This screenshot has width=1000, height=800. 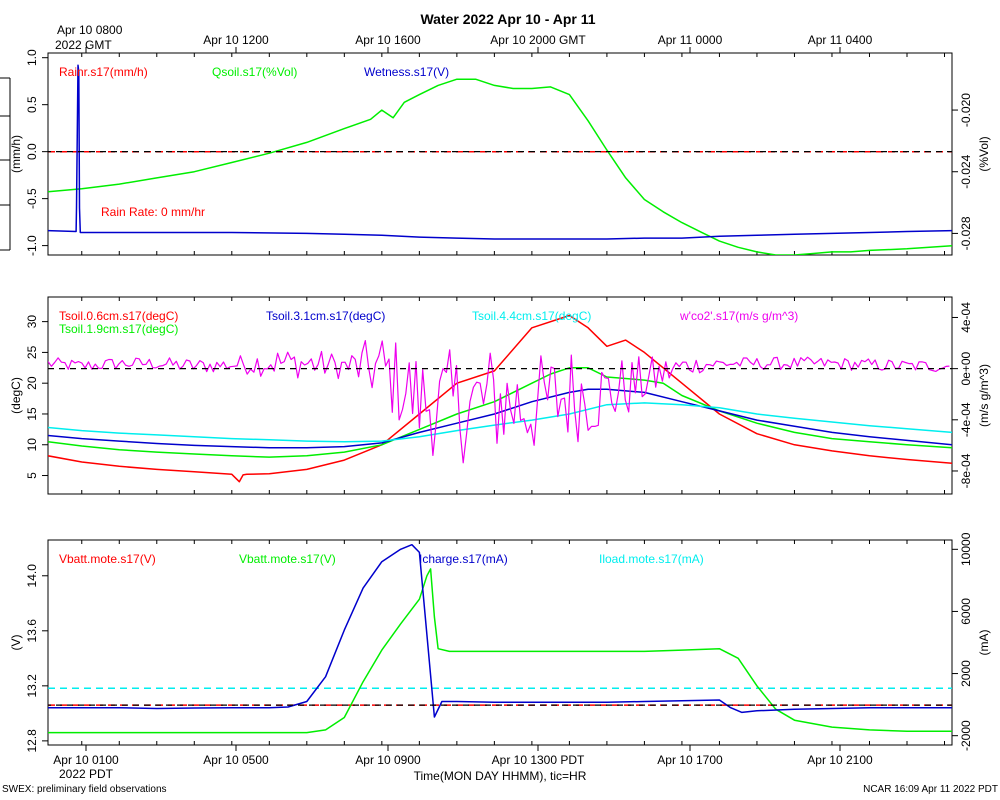 I want to click on right-axis-tick-label: 0e+00, so click(x=966, y=368).